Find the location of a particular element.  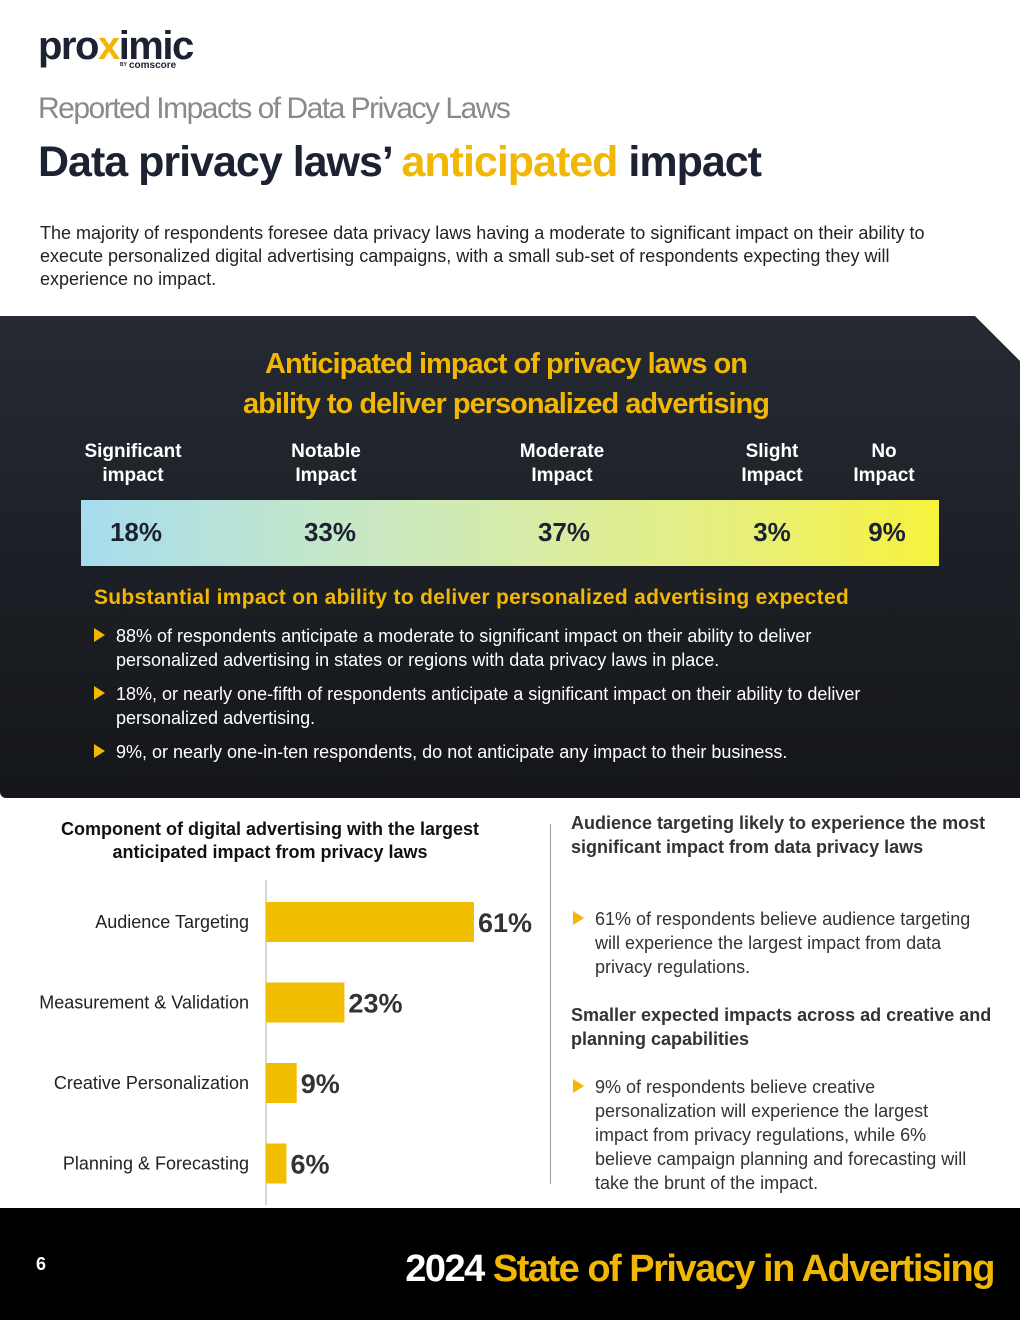

scale-value-moderate: 37% is located at coordinates (564, 532).